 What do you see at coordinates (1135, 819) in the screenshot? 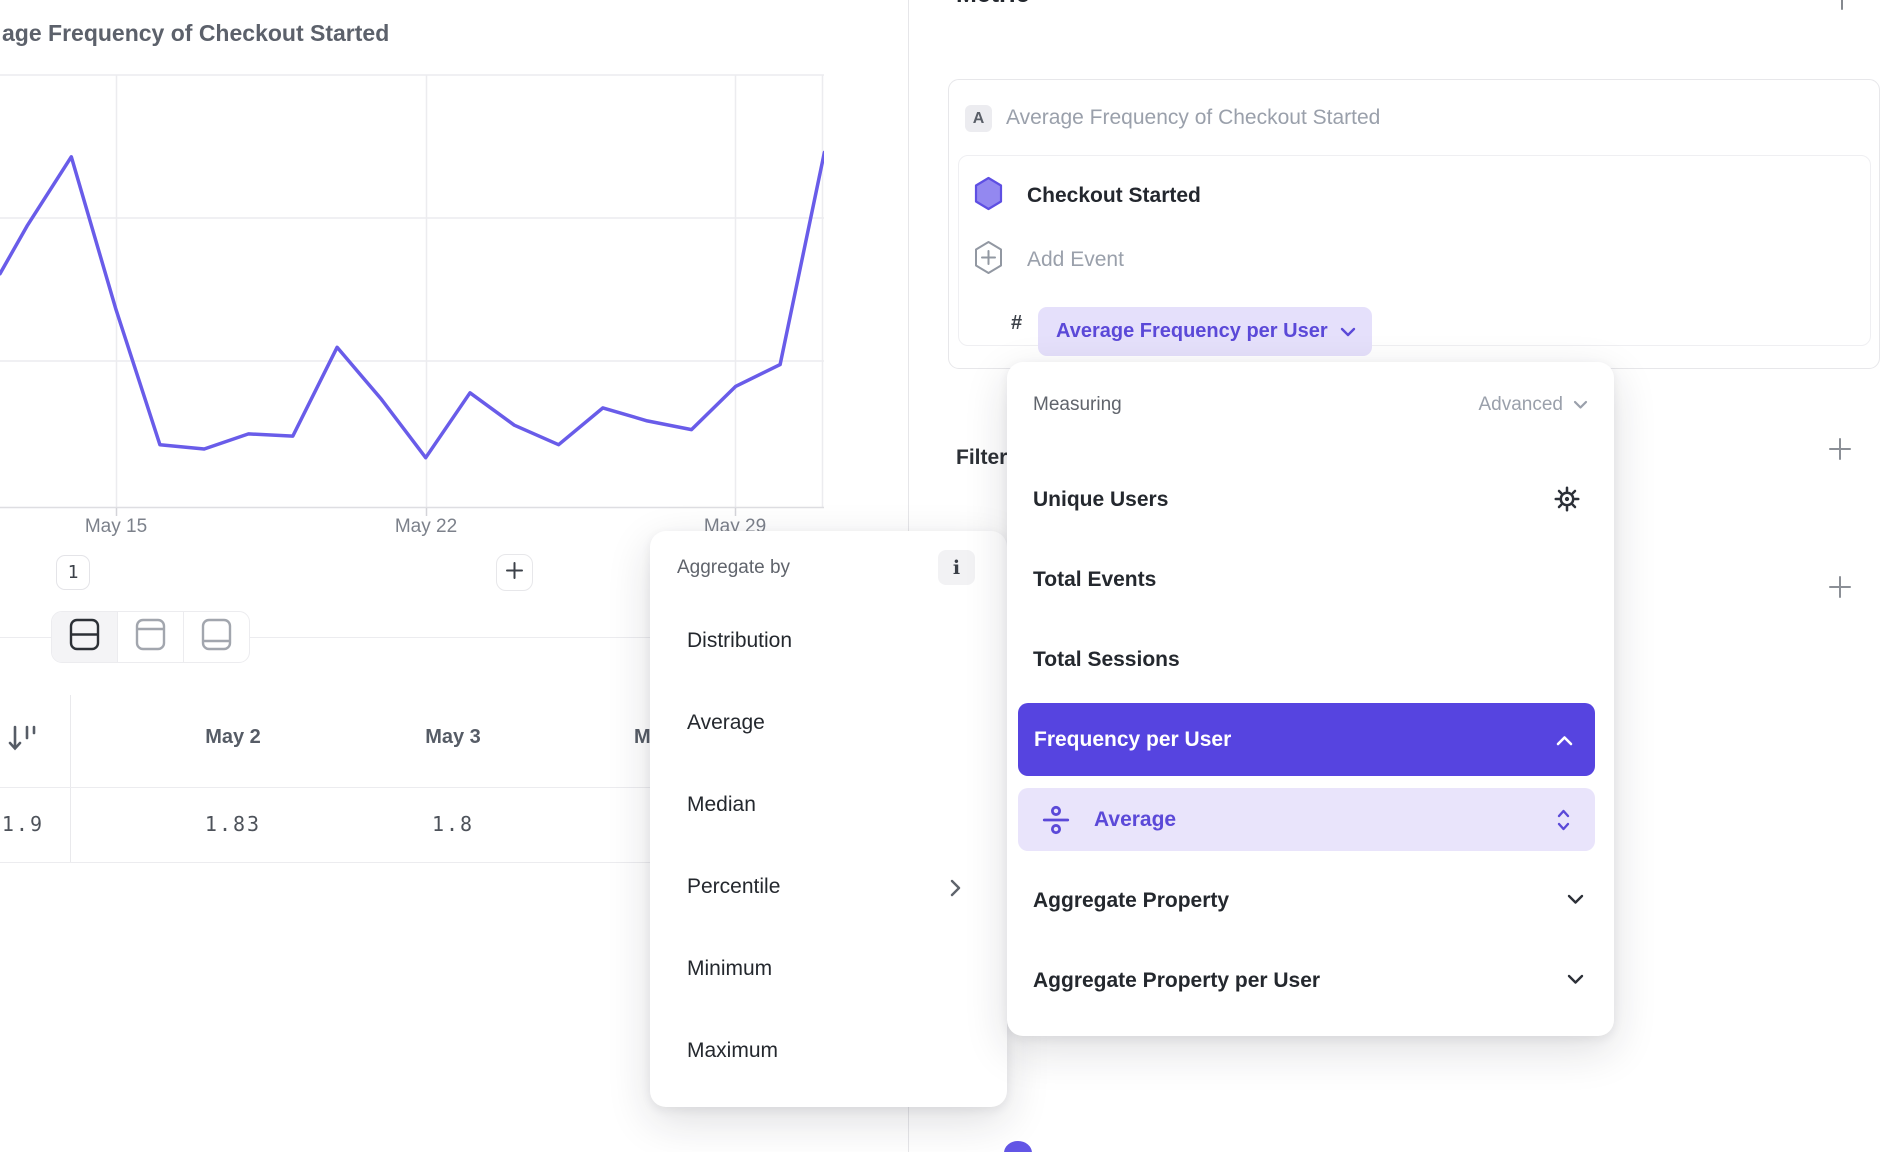
I see `sub-item-label: Average` at bounding box center [1135, 819].